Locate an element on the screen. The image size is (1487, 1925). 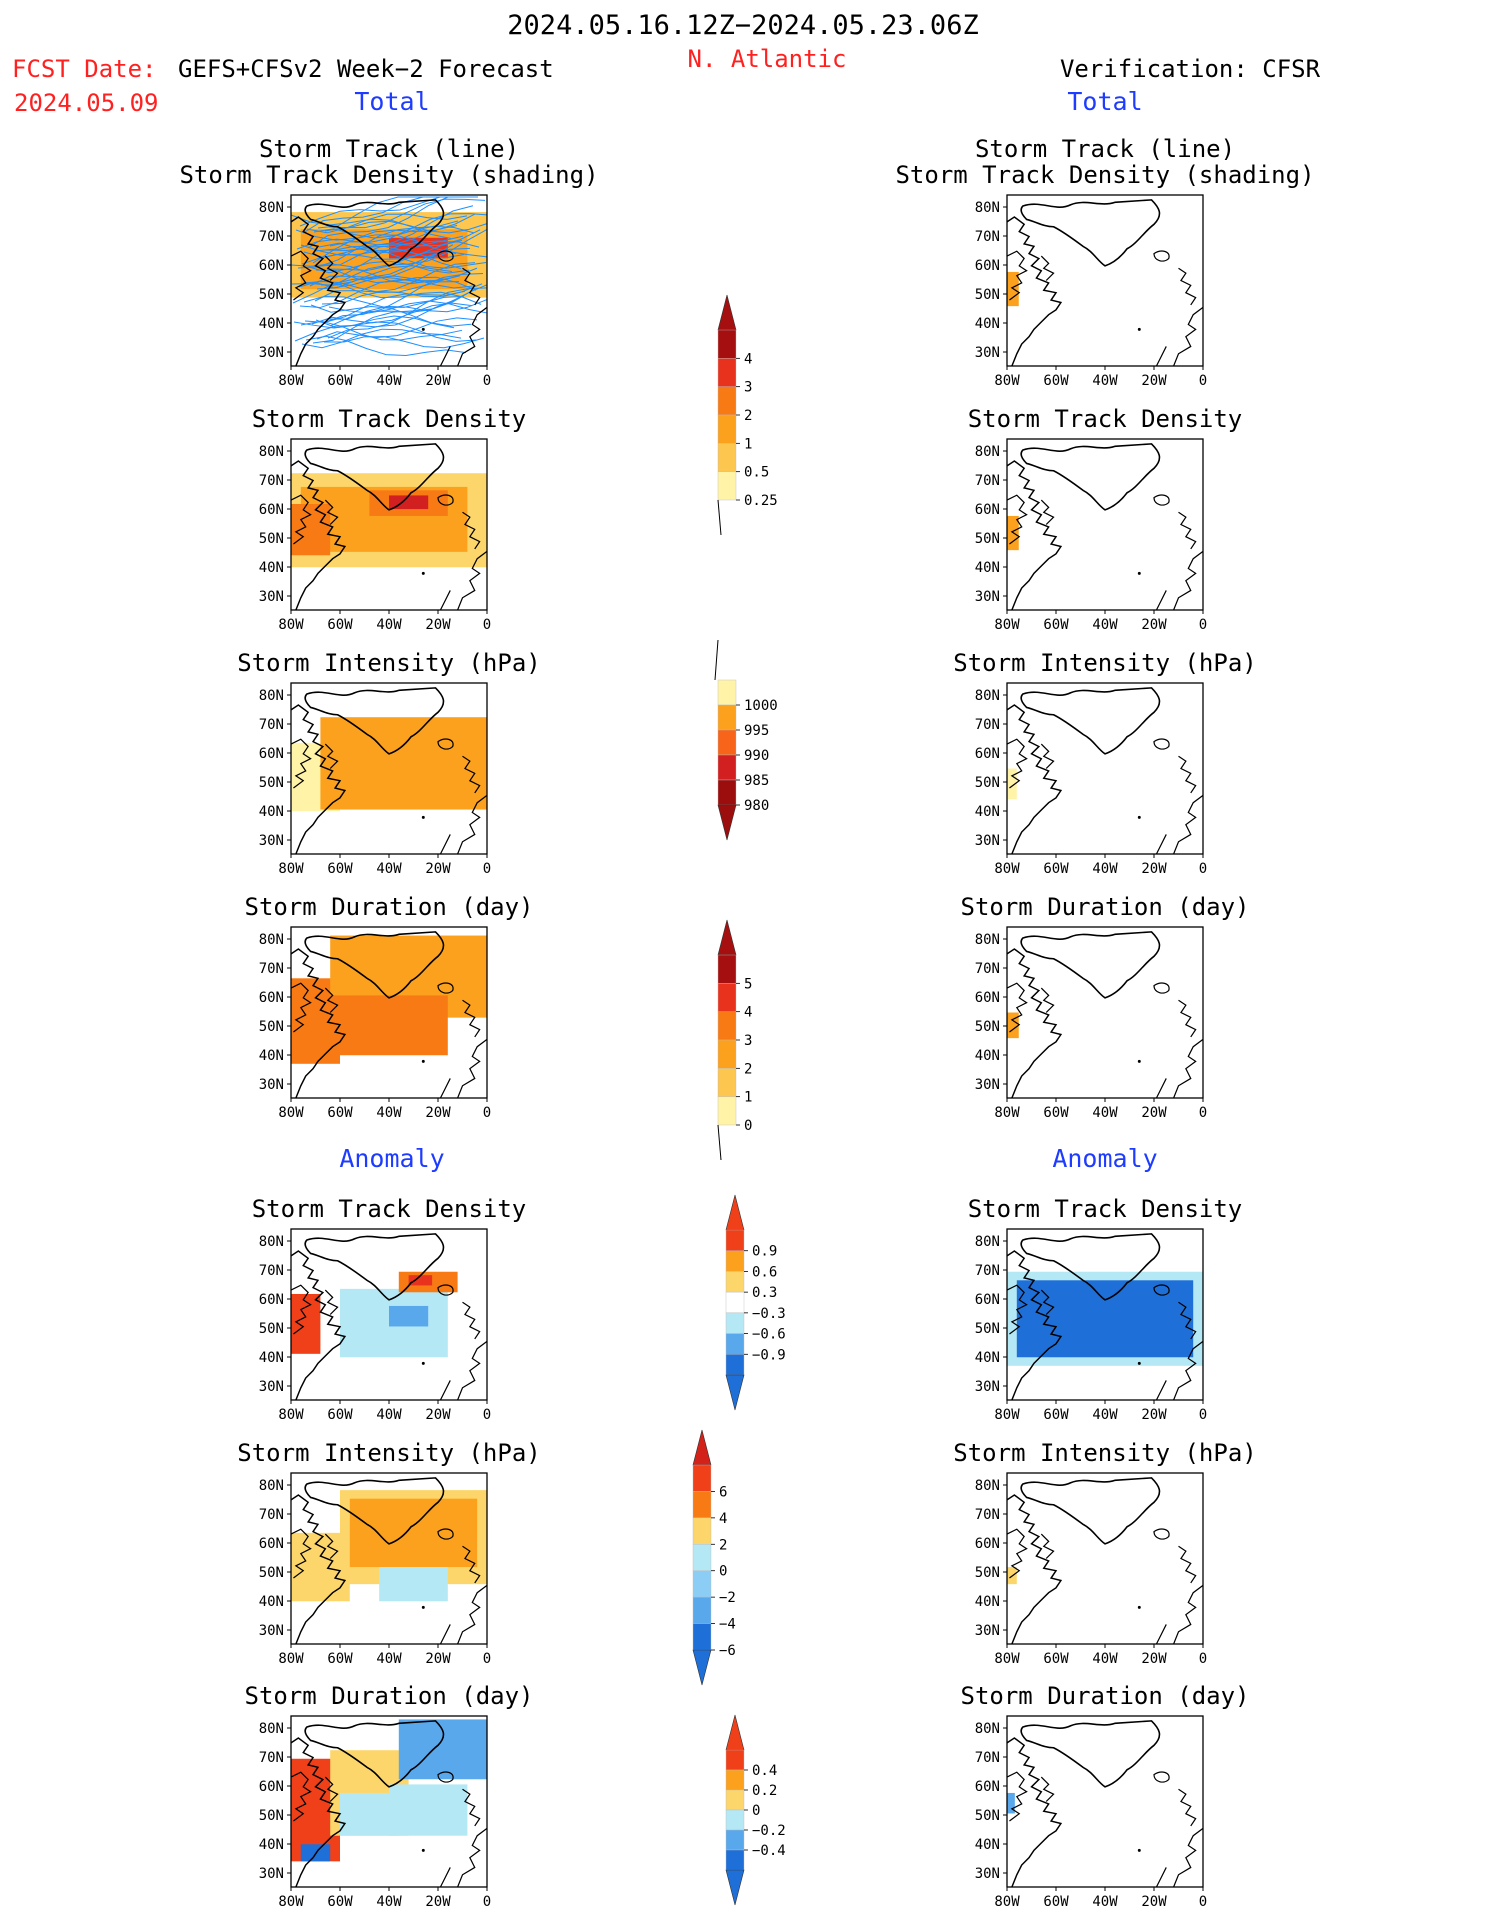
panel-title: Storm Track Density is located at coordinates (389, 419).